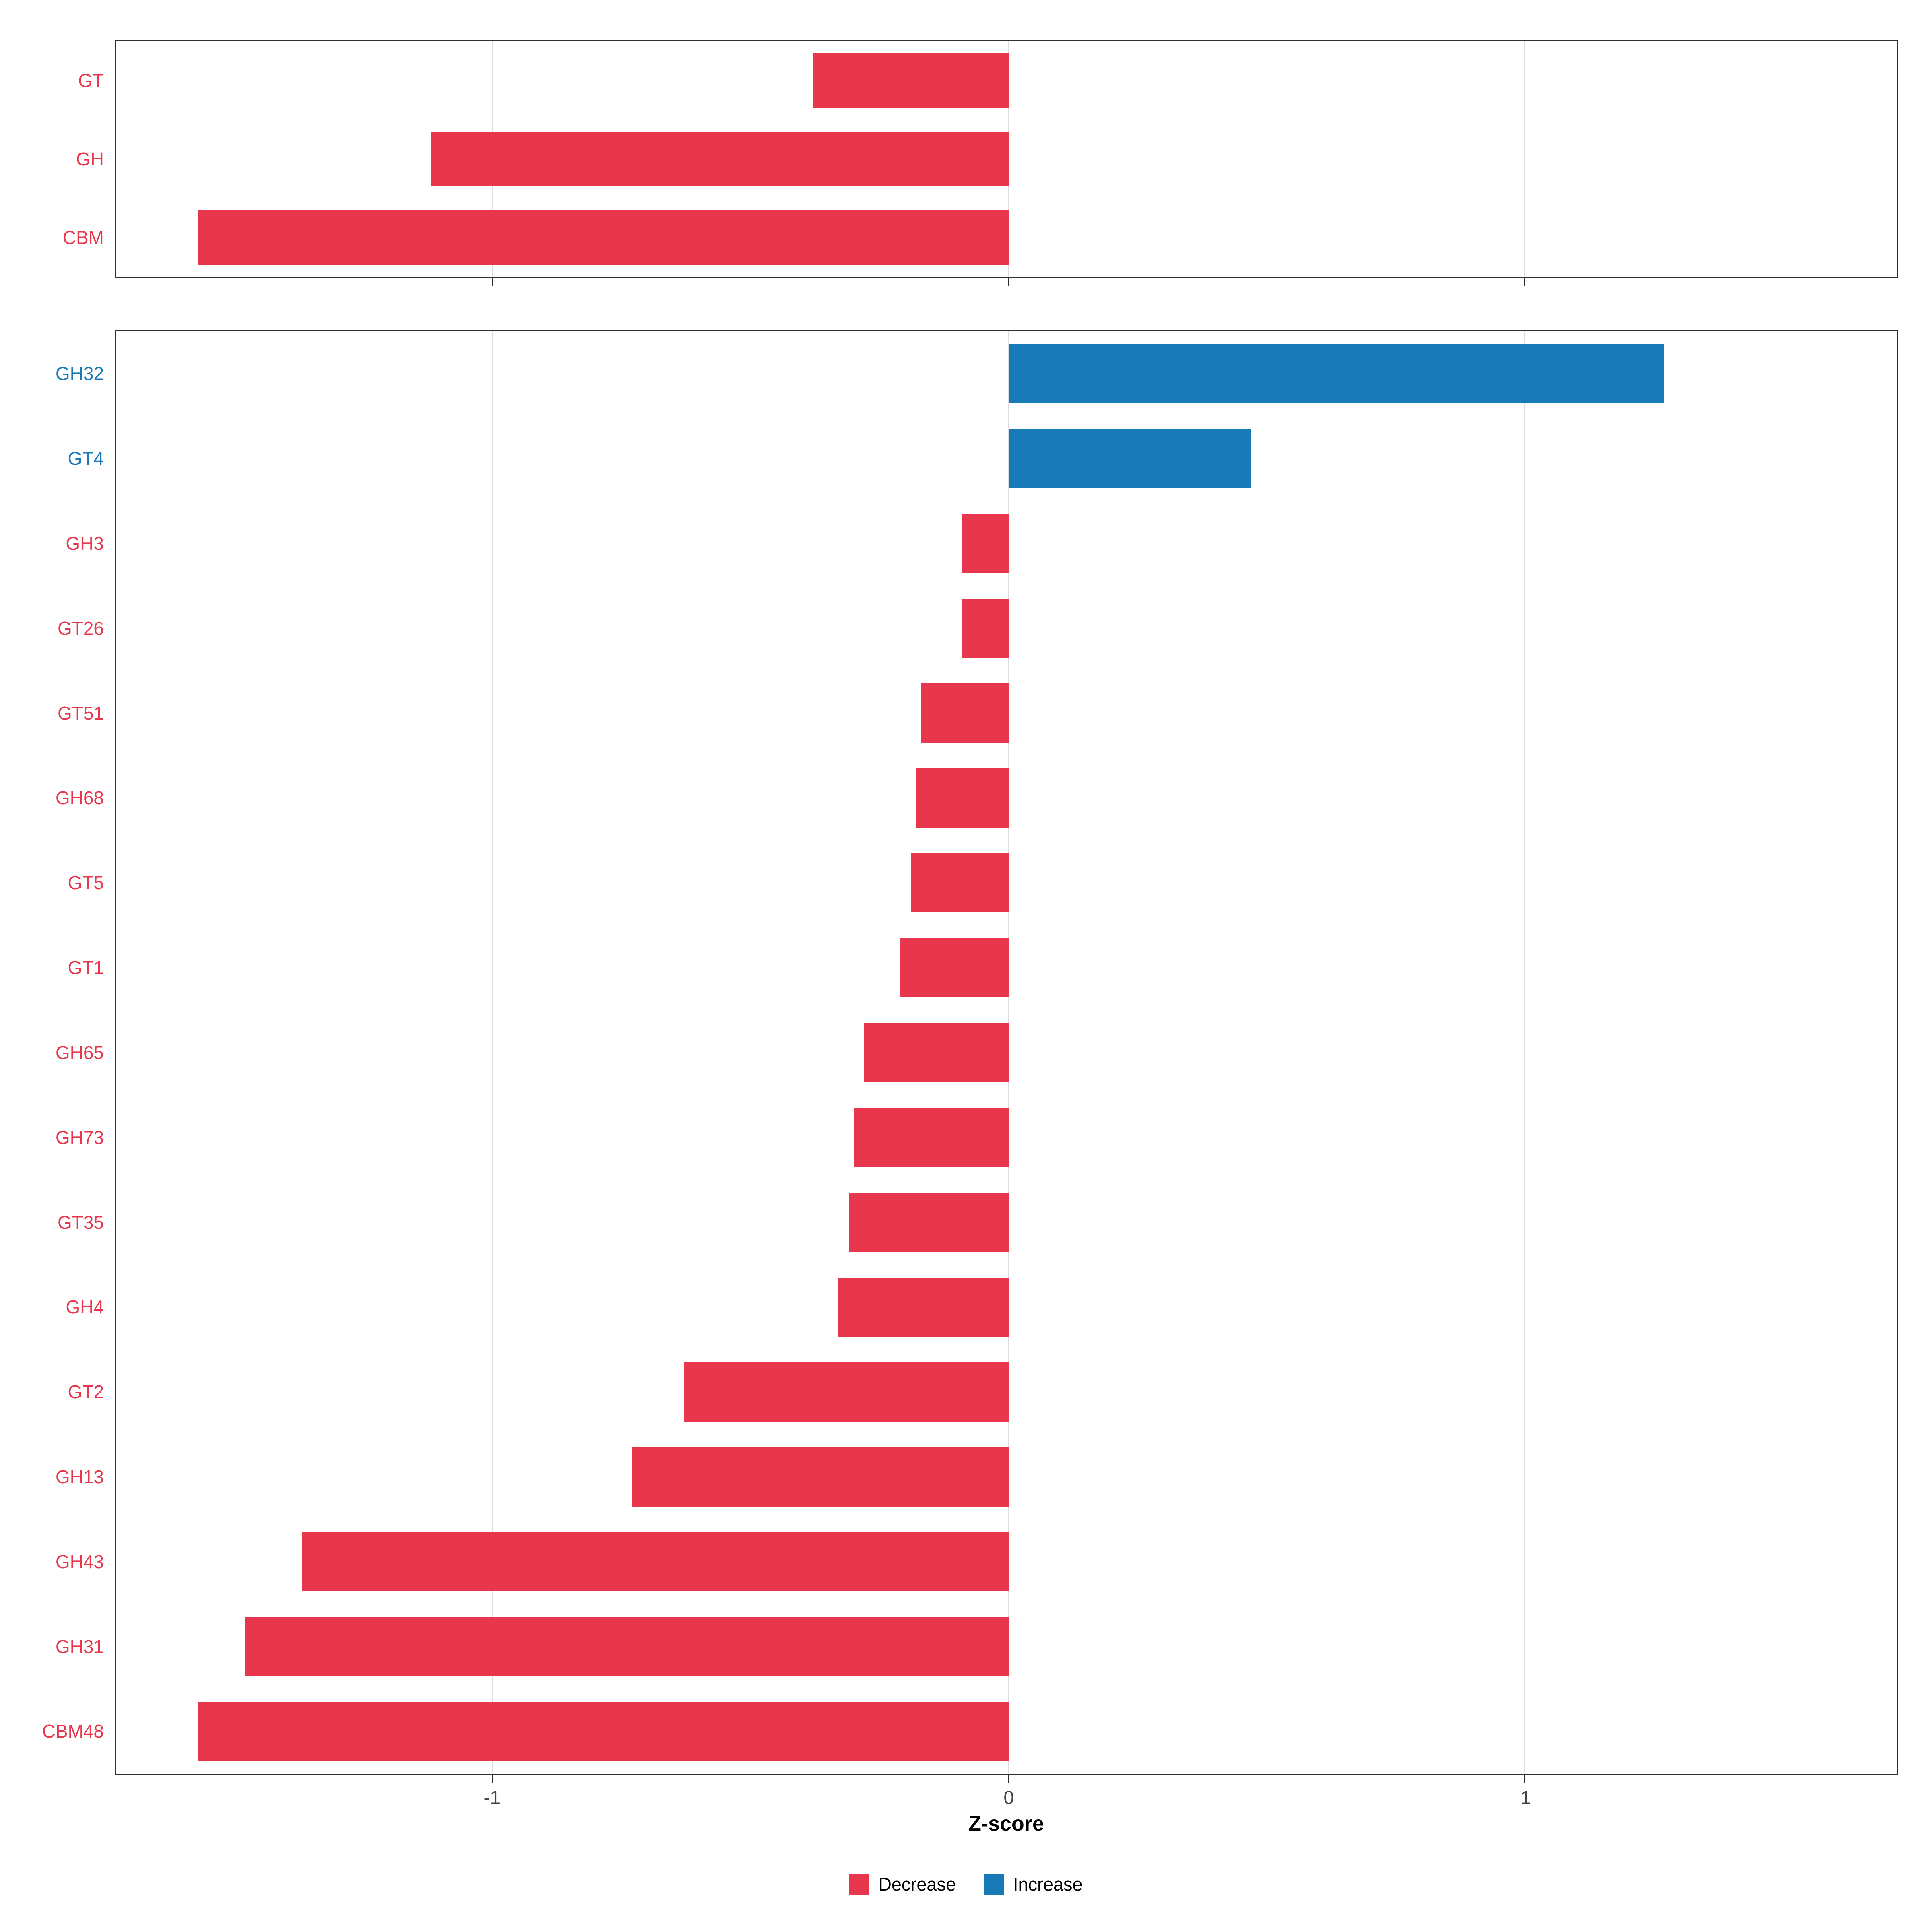  Describe the element at coordinates (982, 458) in the screenshot. I see `bar-row-GT4: GT4` at that location.